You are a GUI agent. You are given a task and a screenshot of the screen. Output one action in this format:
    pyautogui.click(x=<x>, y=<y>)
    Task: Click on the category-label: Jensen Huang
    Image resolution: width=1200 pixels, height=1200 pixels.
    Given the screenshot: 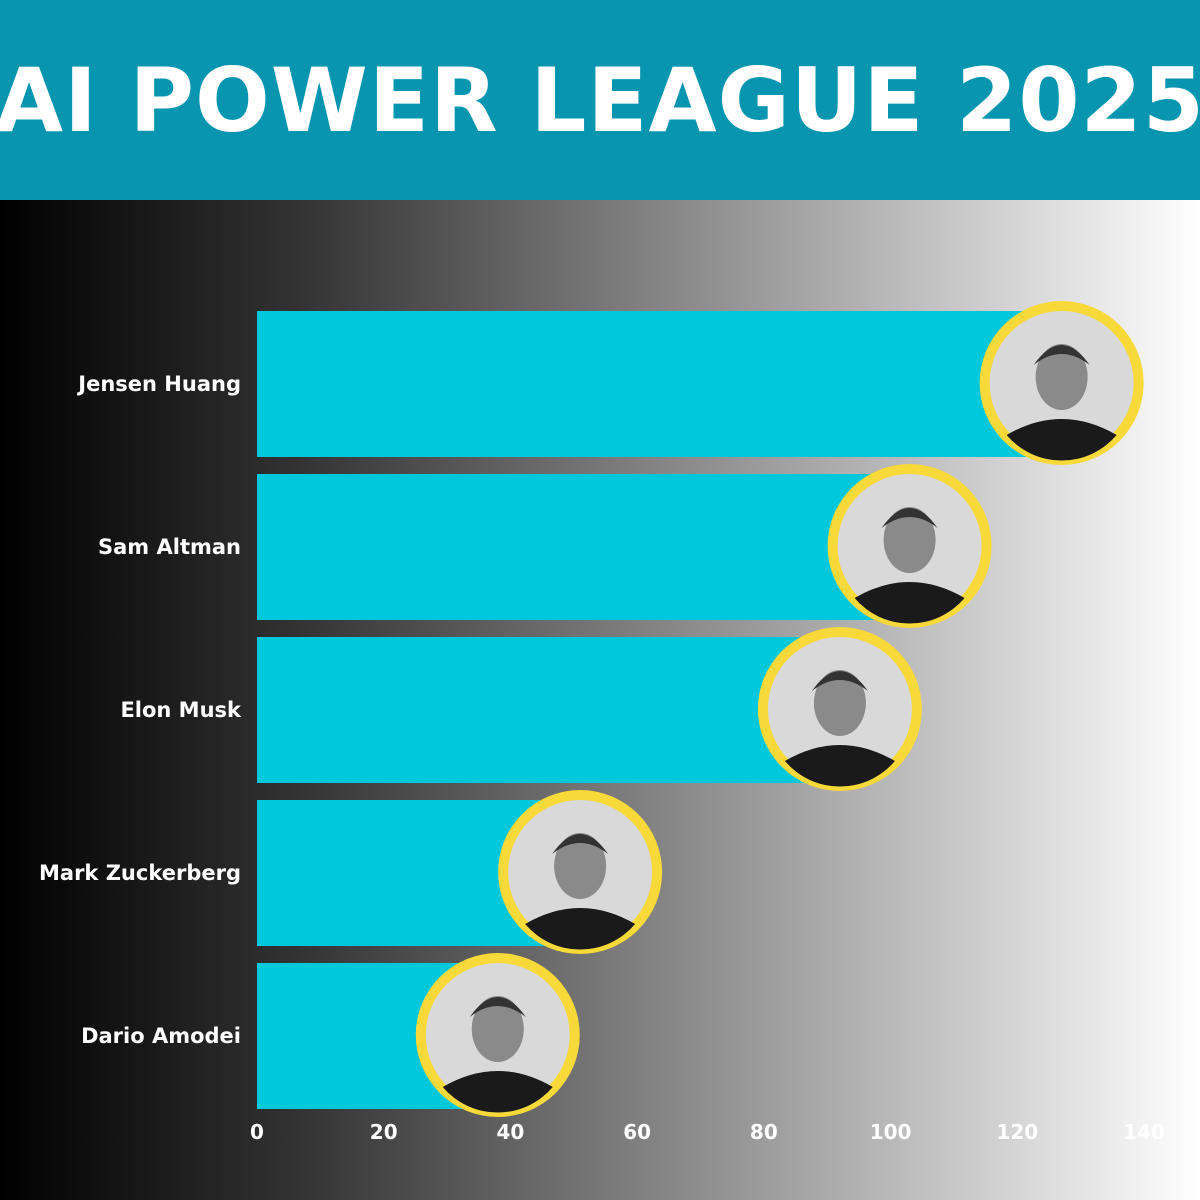 What is the action you would take?
    pyautogui.click(x=158, y=384)
    